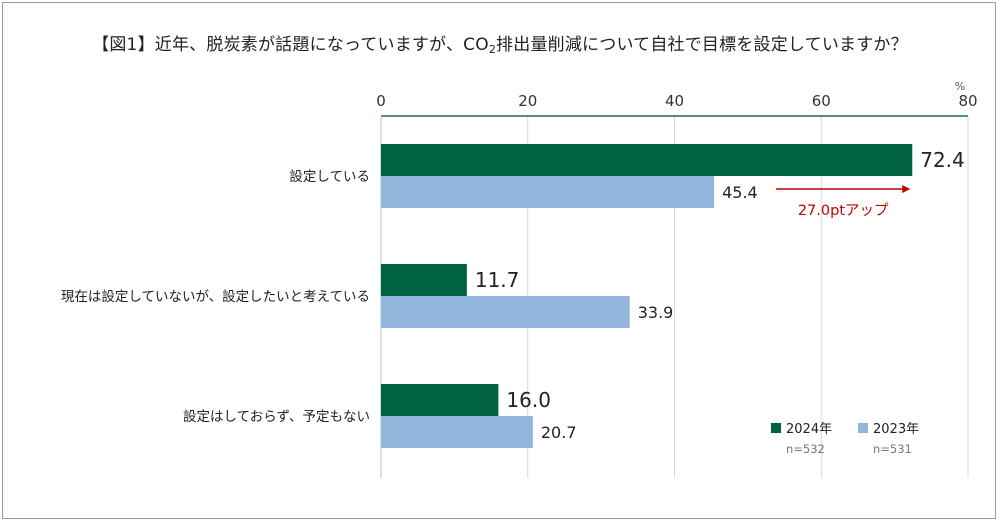 This screenshot has width=1000, height=523. I want to click on annotation-arrowhead, so click(906, 189).